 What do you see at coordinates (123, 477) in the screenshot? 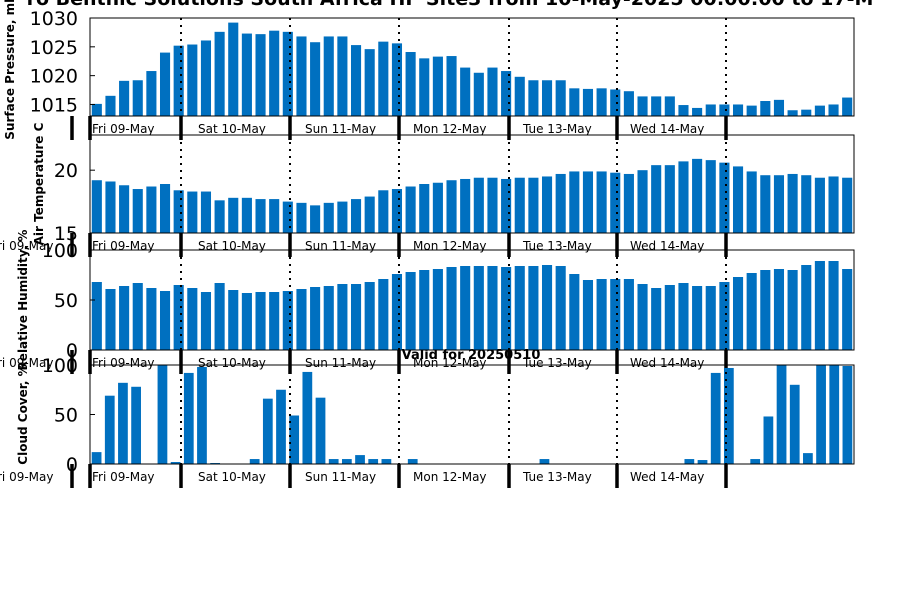
I see `day-label: Fri 09-May` at bounding box center [123, 477].